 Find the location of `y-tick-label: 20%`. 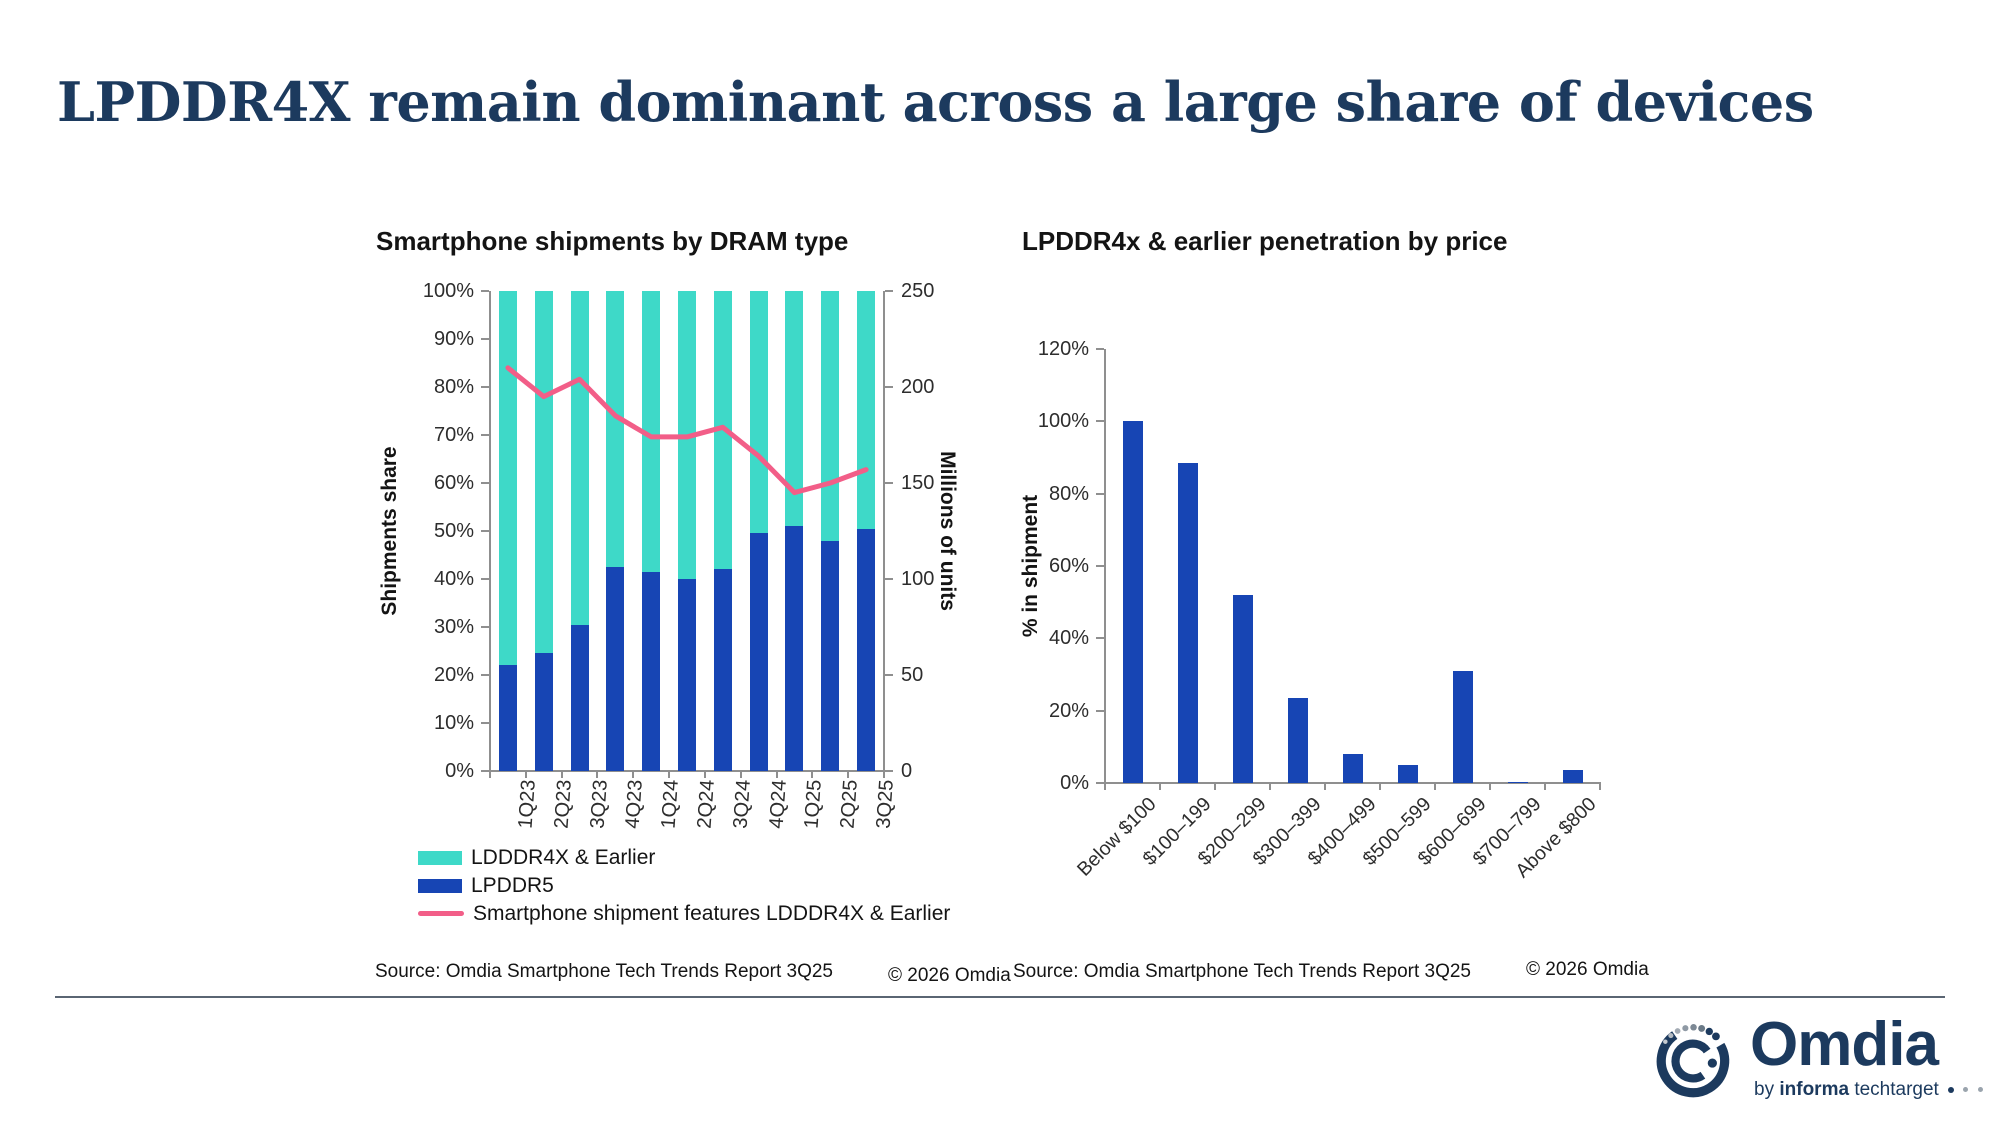

y-tick-label: 20% is located at coordinates (453, 675).